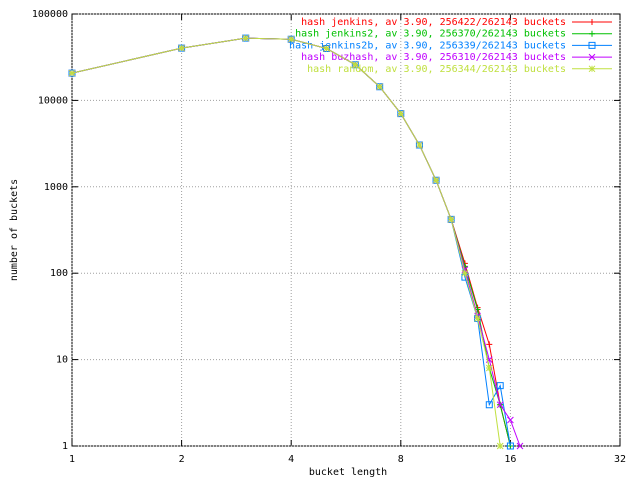 This screenshot has width=640, height=480. Describe the element at coordinates (291, 459) in the screenshot. I see `x-tick-label: 4` at that location.